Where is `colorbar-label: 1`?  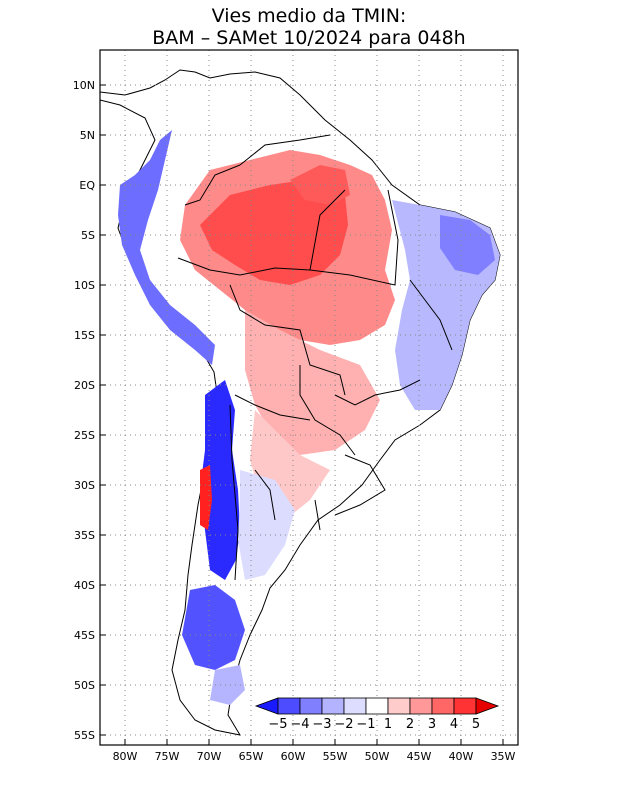
colorbar-label: 1 is located at coordinates (388, 724).